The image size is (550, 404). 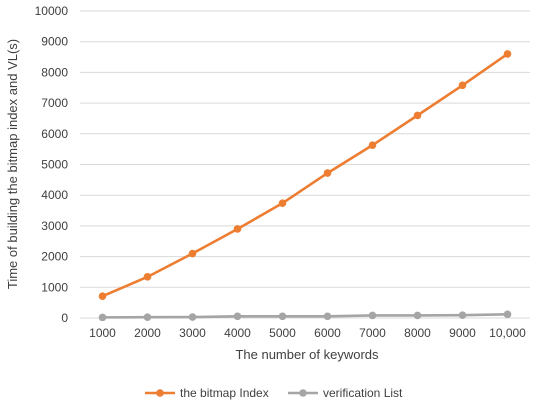 I want to click on y-tick-label: 0, so click(x=64, y=318).